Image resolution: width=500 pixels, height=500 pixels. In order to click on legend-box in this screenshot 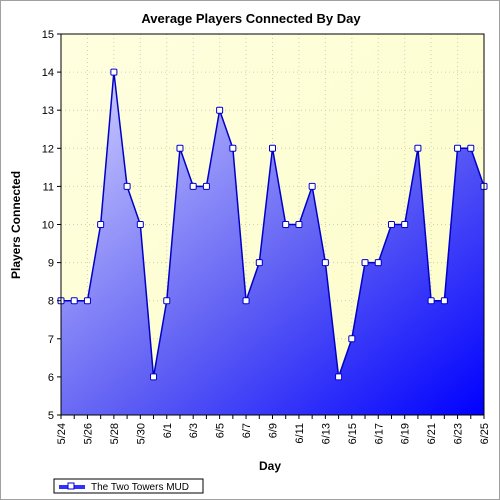, I will do `click(128, 486)`.